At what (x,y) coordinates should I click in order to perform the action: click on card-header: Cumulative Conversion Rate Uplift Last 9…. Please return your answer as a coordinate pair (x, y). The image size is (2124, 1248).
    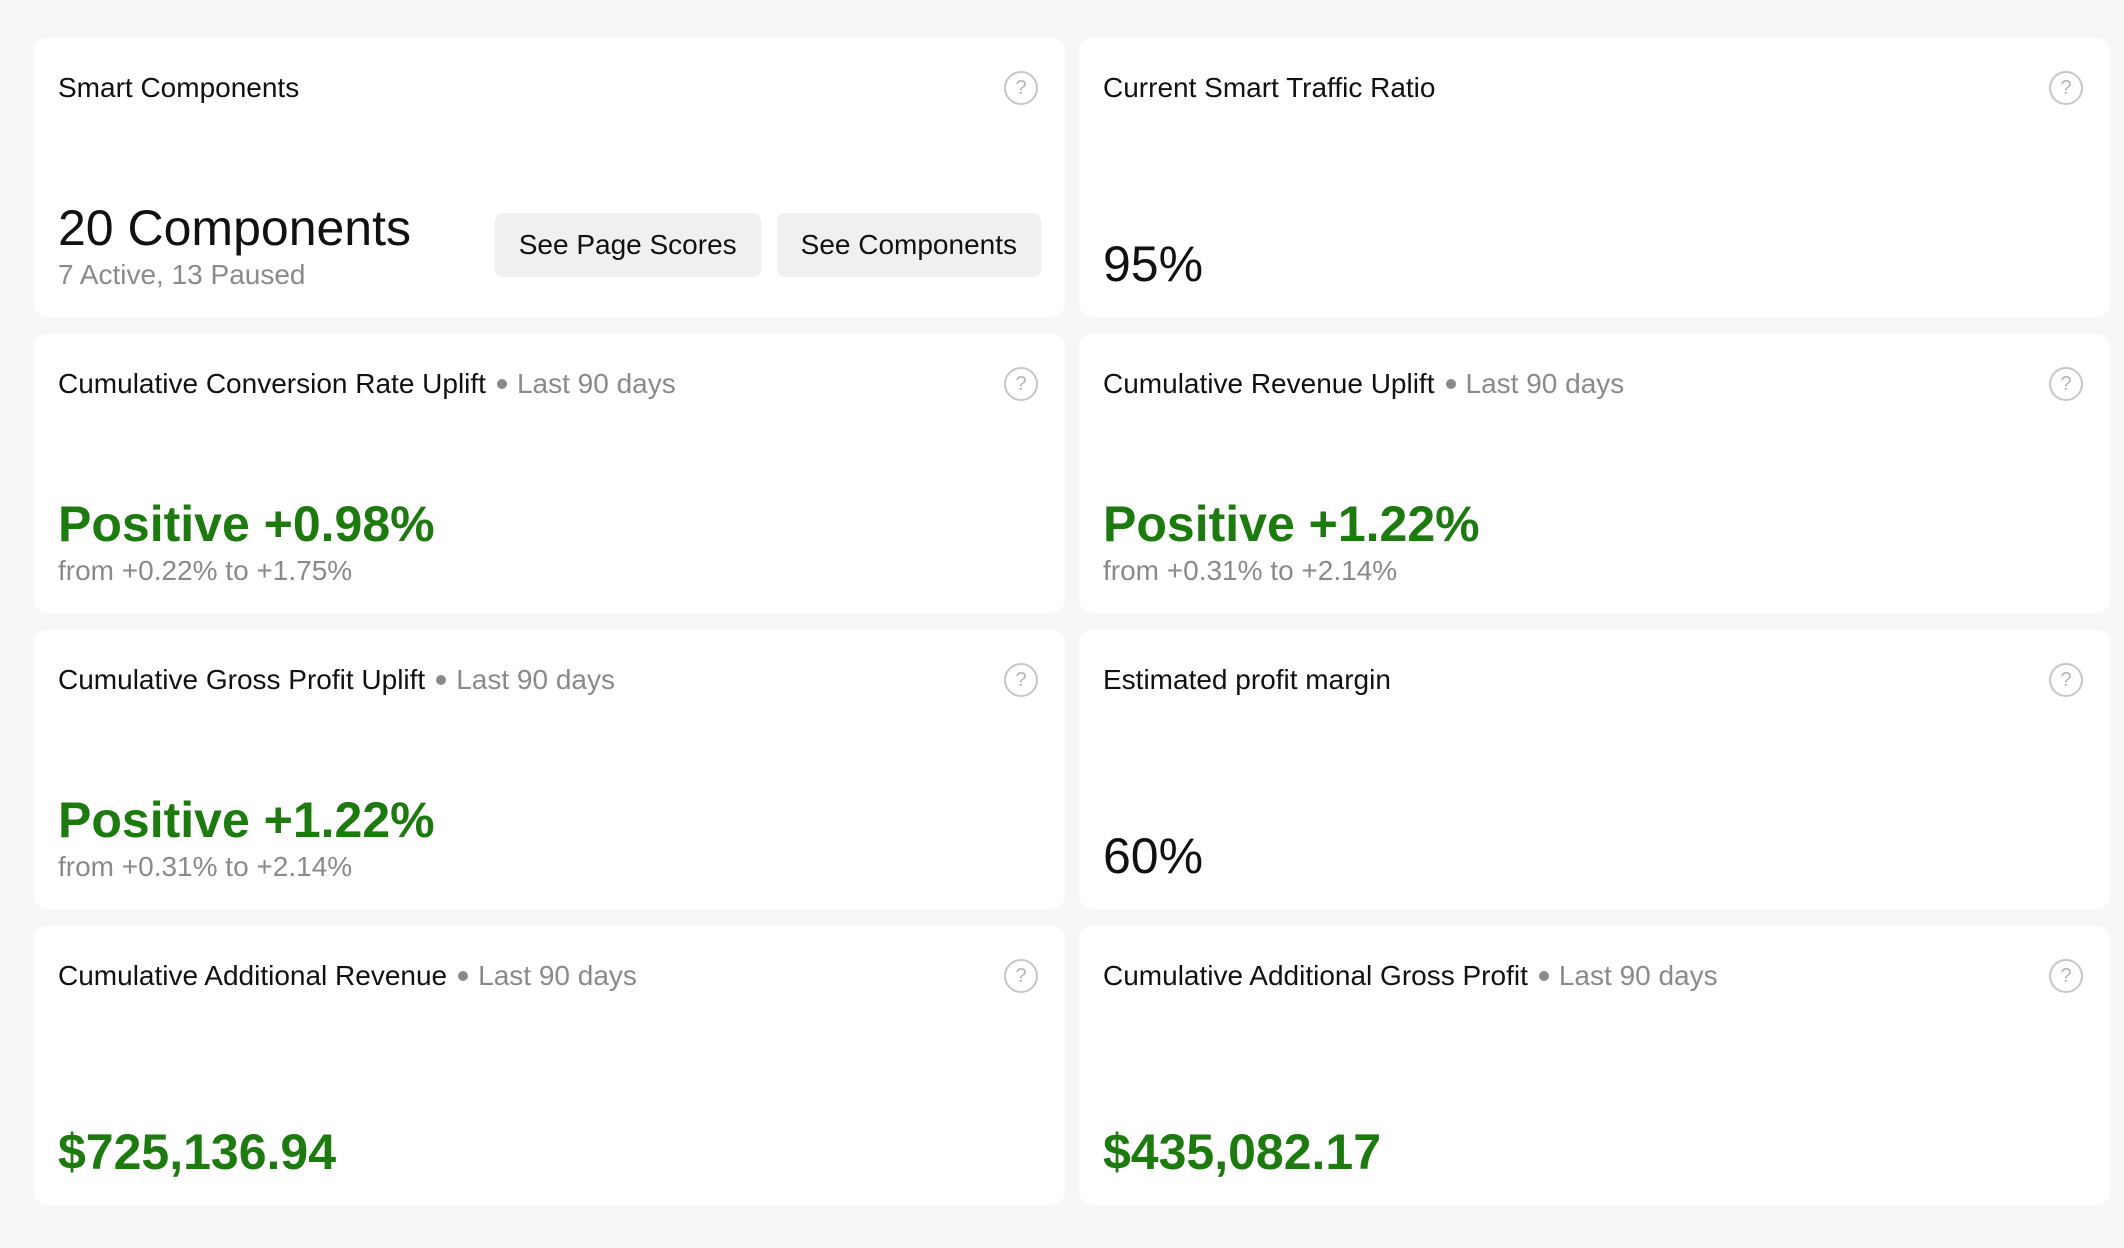
    Looking at the image, I should click on (549, 384).